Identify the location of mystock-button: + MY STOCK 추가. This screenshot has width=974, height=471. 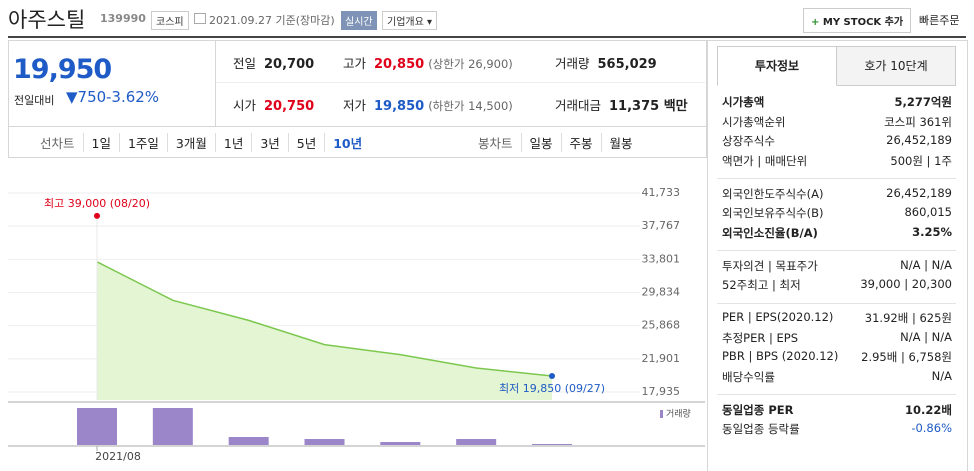
(857, 20).